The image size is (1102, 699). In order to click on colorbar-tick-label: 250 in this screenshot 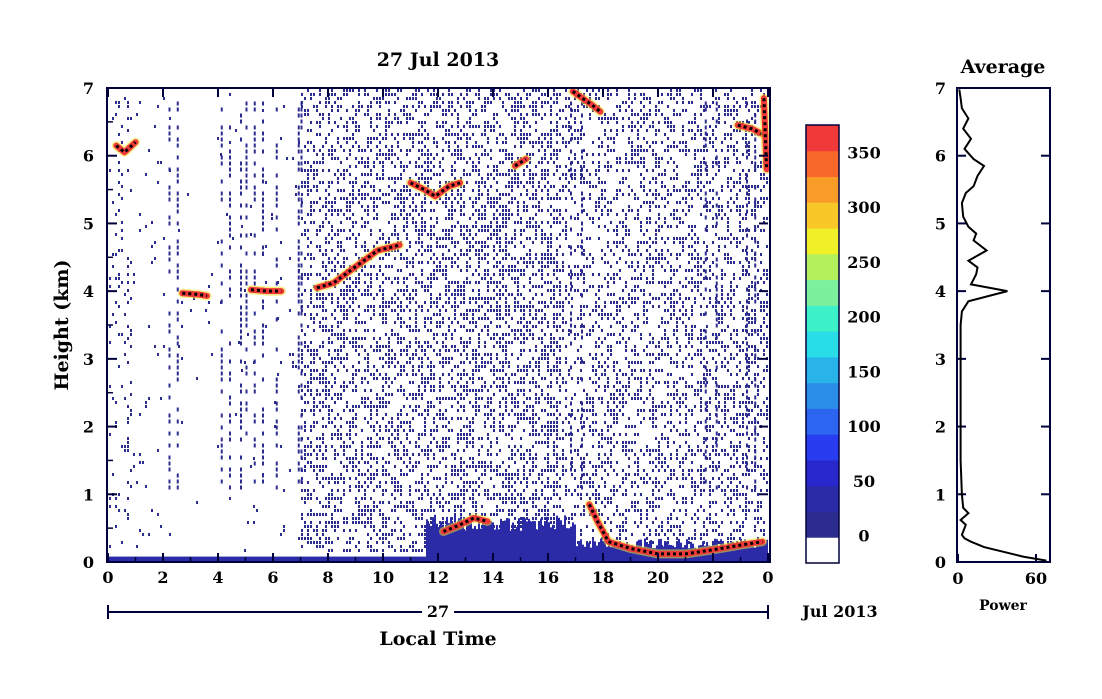, I will do `click(863, 262)`.